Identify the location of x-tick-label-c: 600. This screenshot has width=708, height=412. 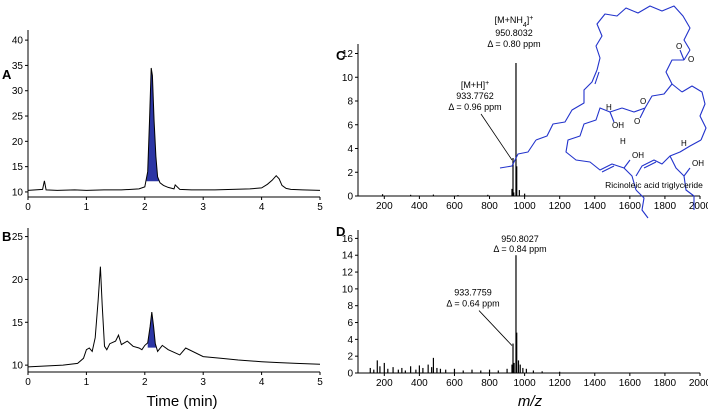
(454, 206).